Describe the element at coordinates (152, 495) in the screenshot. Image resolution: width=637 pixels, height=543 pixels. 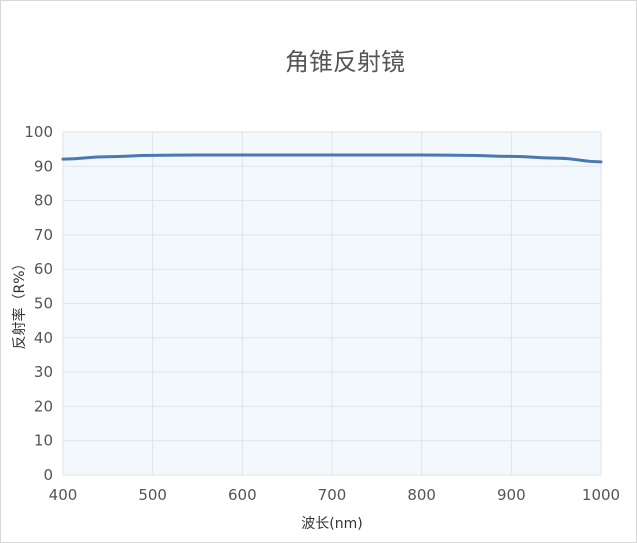
I see `x-tick-label: 500` at that location.